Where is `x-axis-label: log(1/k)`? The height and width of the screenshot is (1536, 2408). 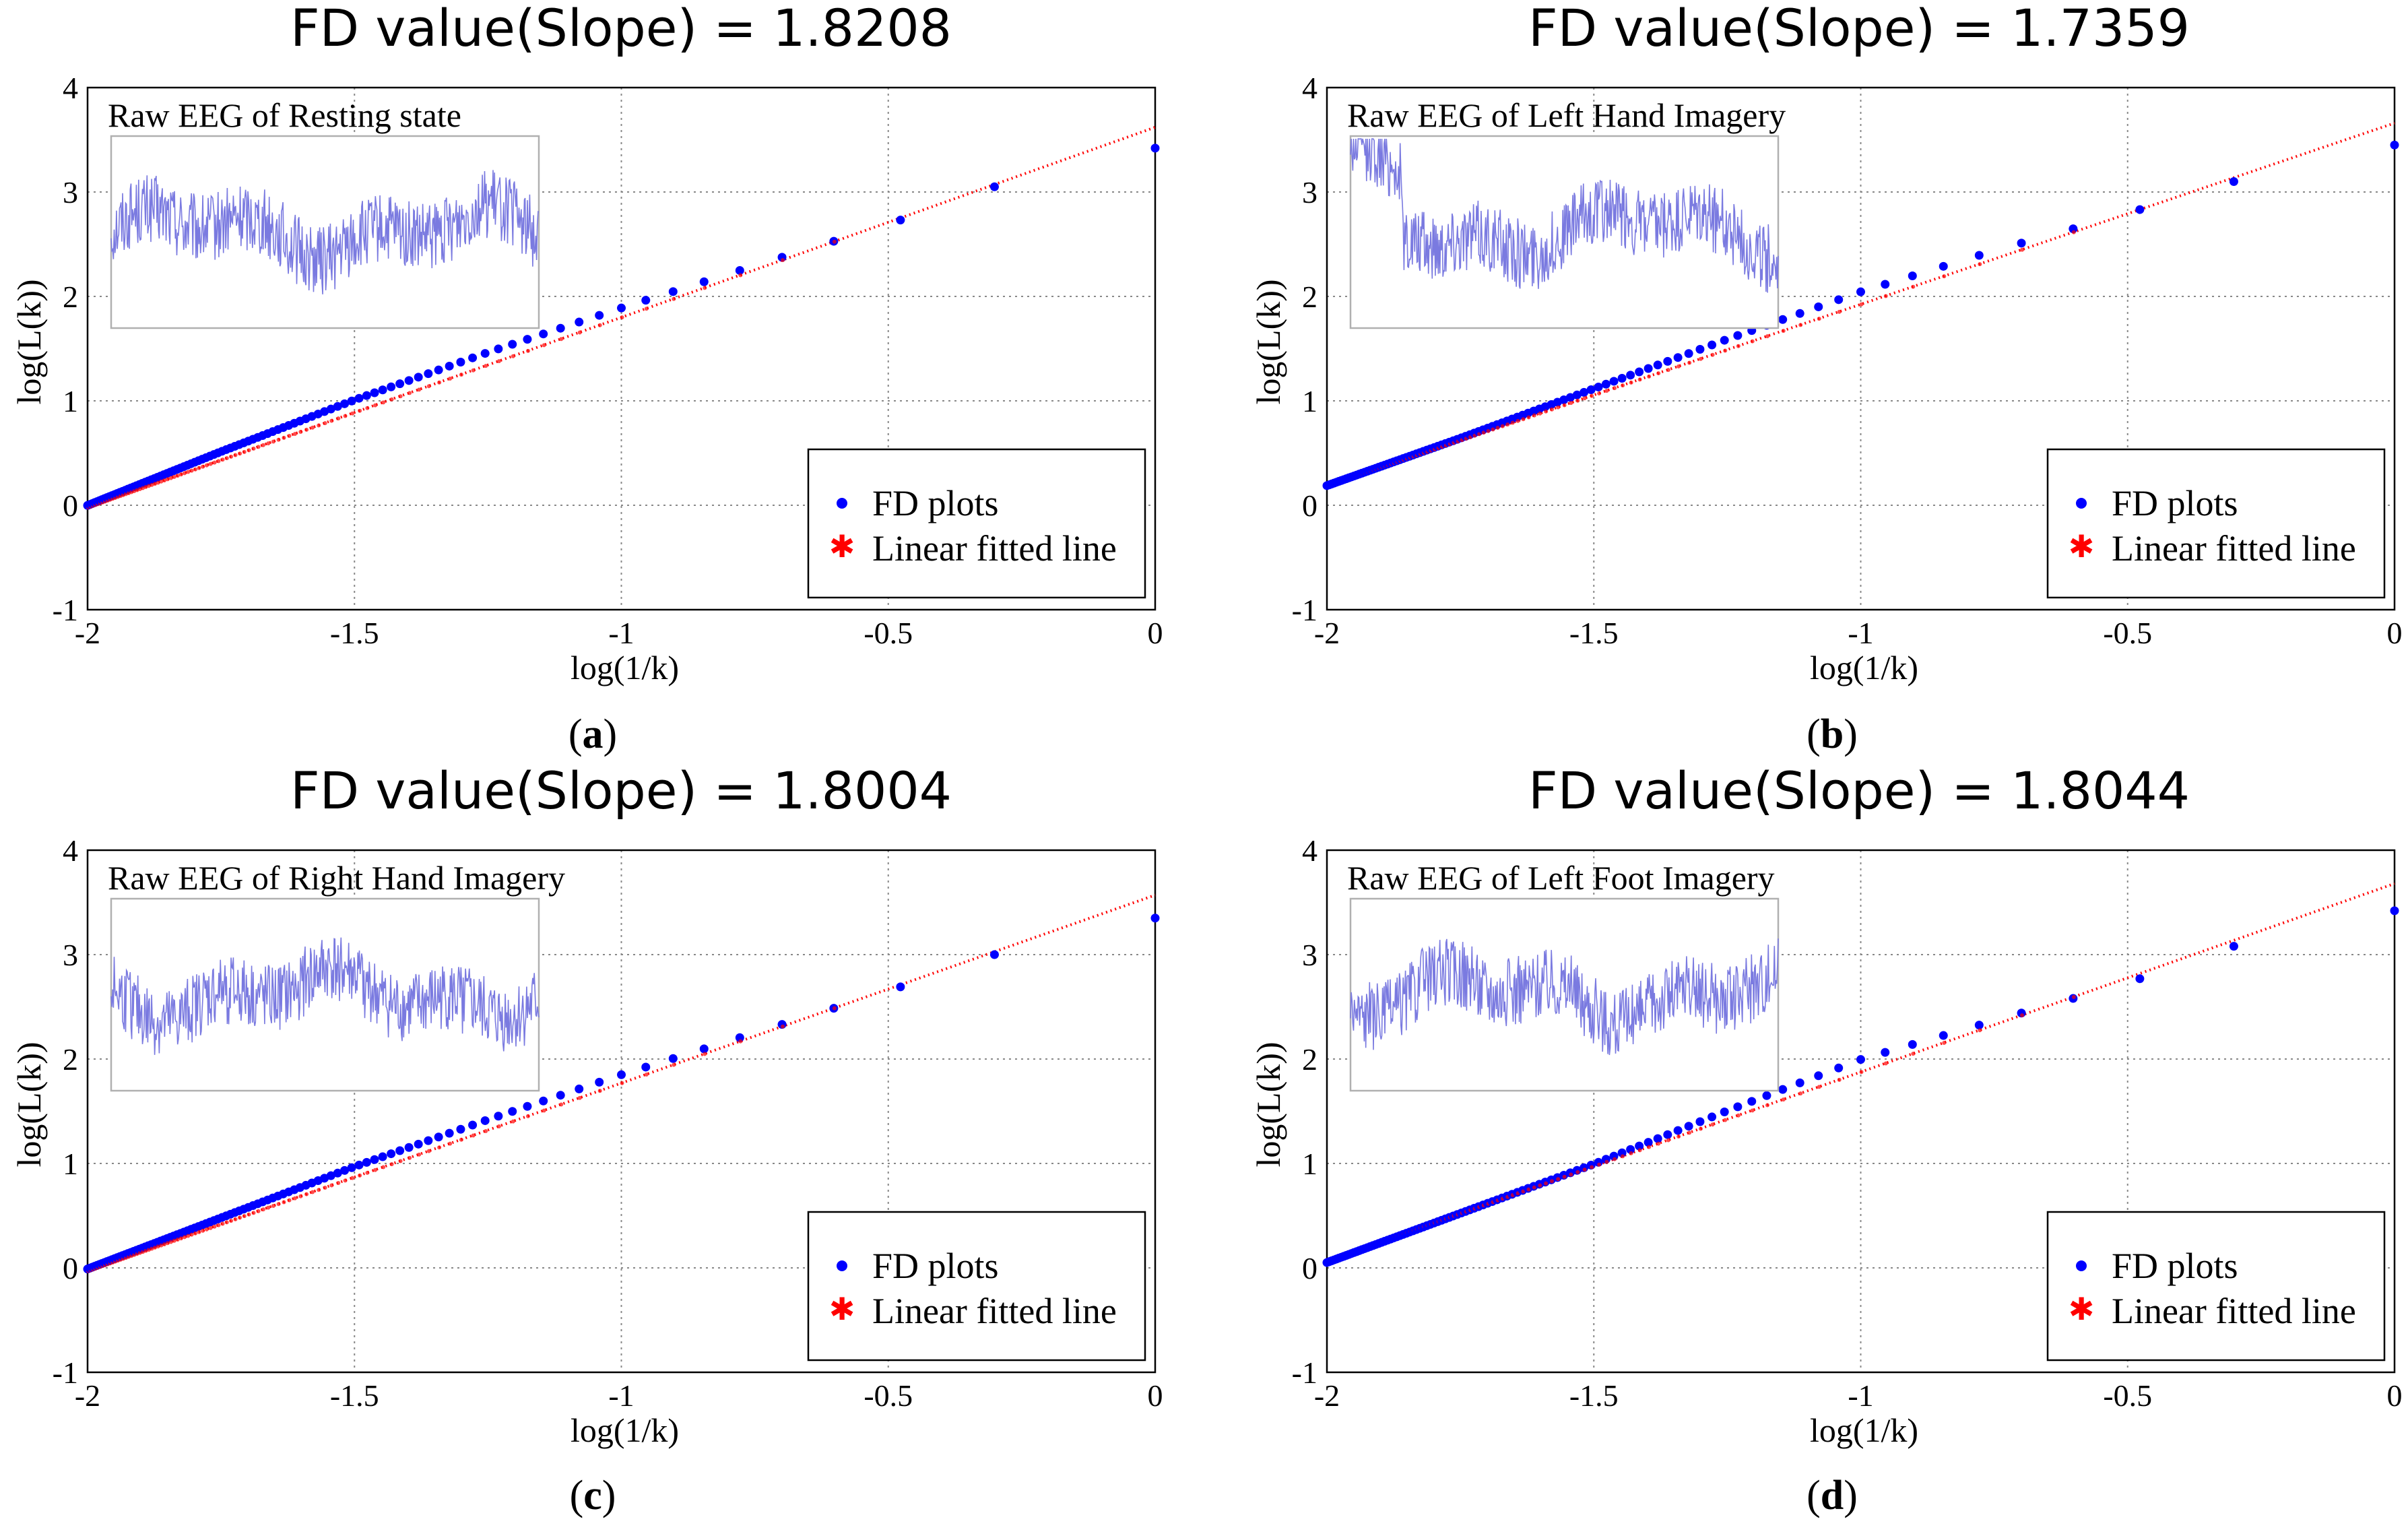
x-axis-label: log(1/k) is located at coordinates (625, 667).